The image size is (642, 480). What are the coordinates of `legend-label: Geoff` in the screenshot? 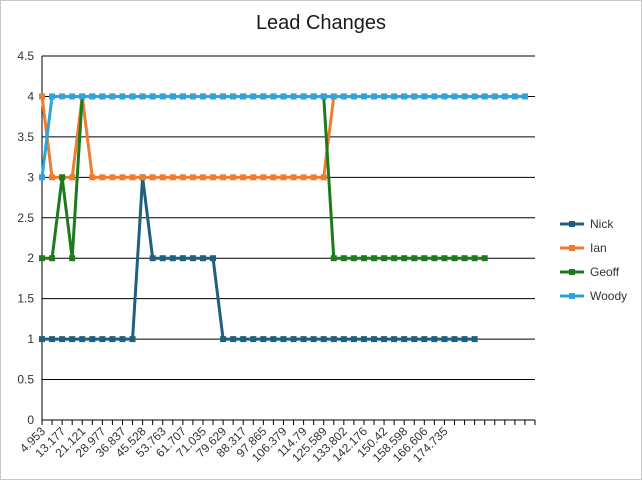 It's located at (605, 272).